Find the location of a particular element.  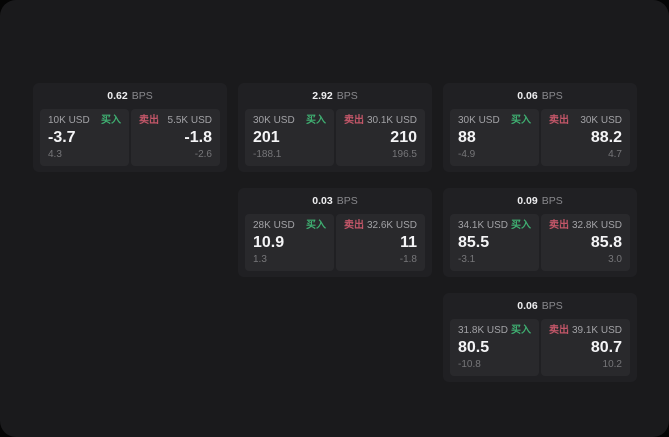

sell-sub-value: 10.2 is located at coordinates (612, 364).